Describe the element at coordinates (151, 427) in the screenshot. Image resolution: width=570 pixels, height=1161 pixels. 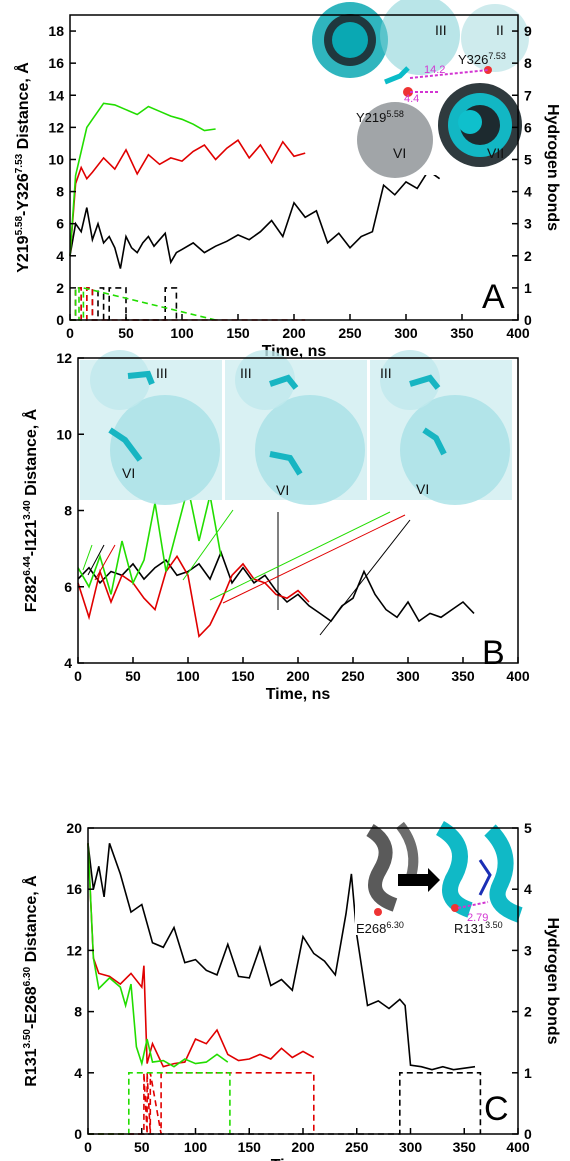
I see `panel-b-snapshot-1: III VI` at that location.